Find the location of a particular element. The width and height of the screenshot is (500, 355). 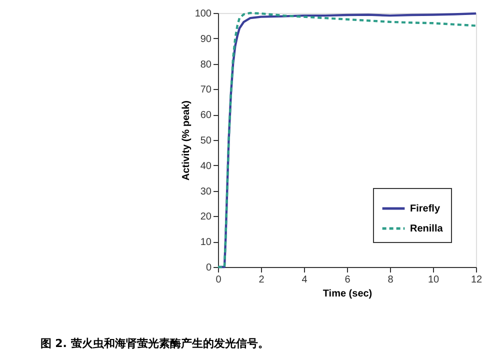

y-tick-label: 30 is located at coordinates (206, 192).